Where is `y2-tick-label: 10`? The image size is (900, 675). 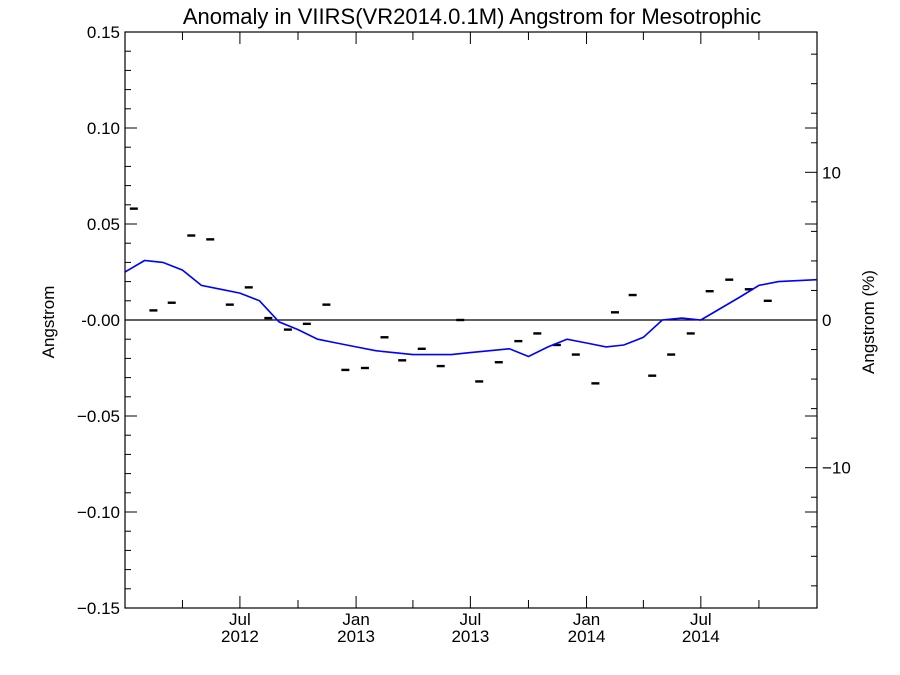
y2-tick-label: 10 is located at coordinates (831, 172).